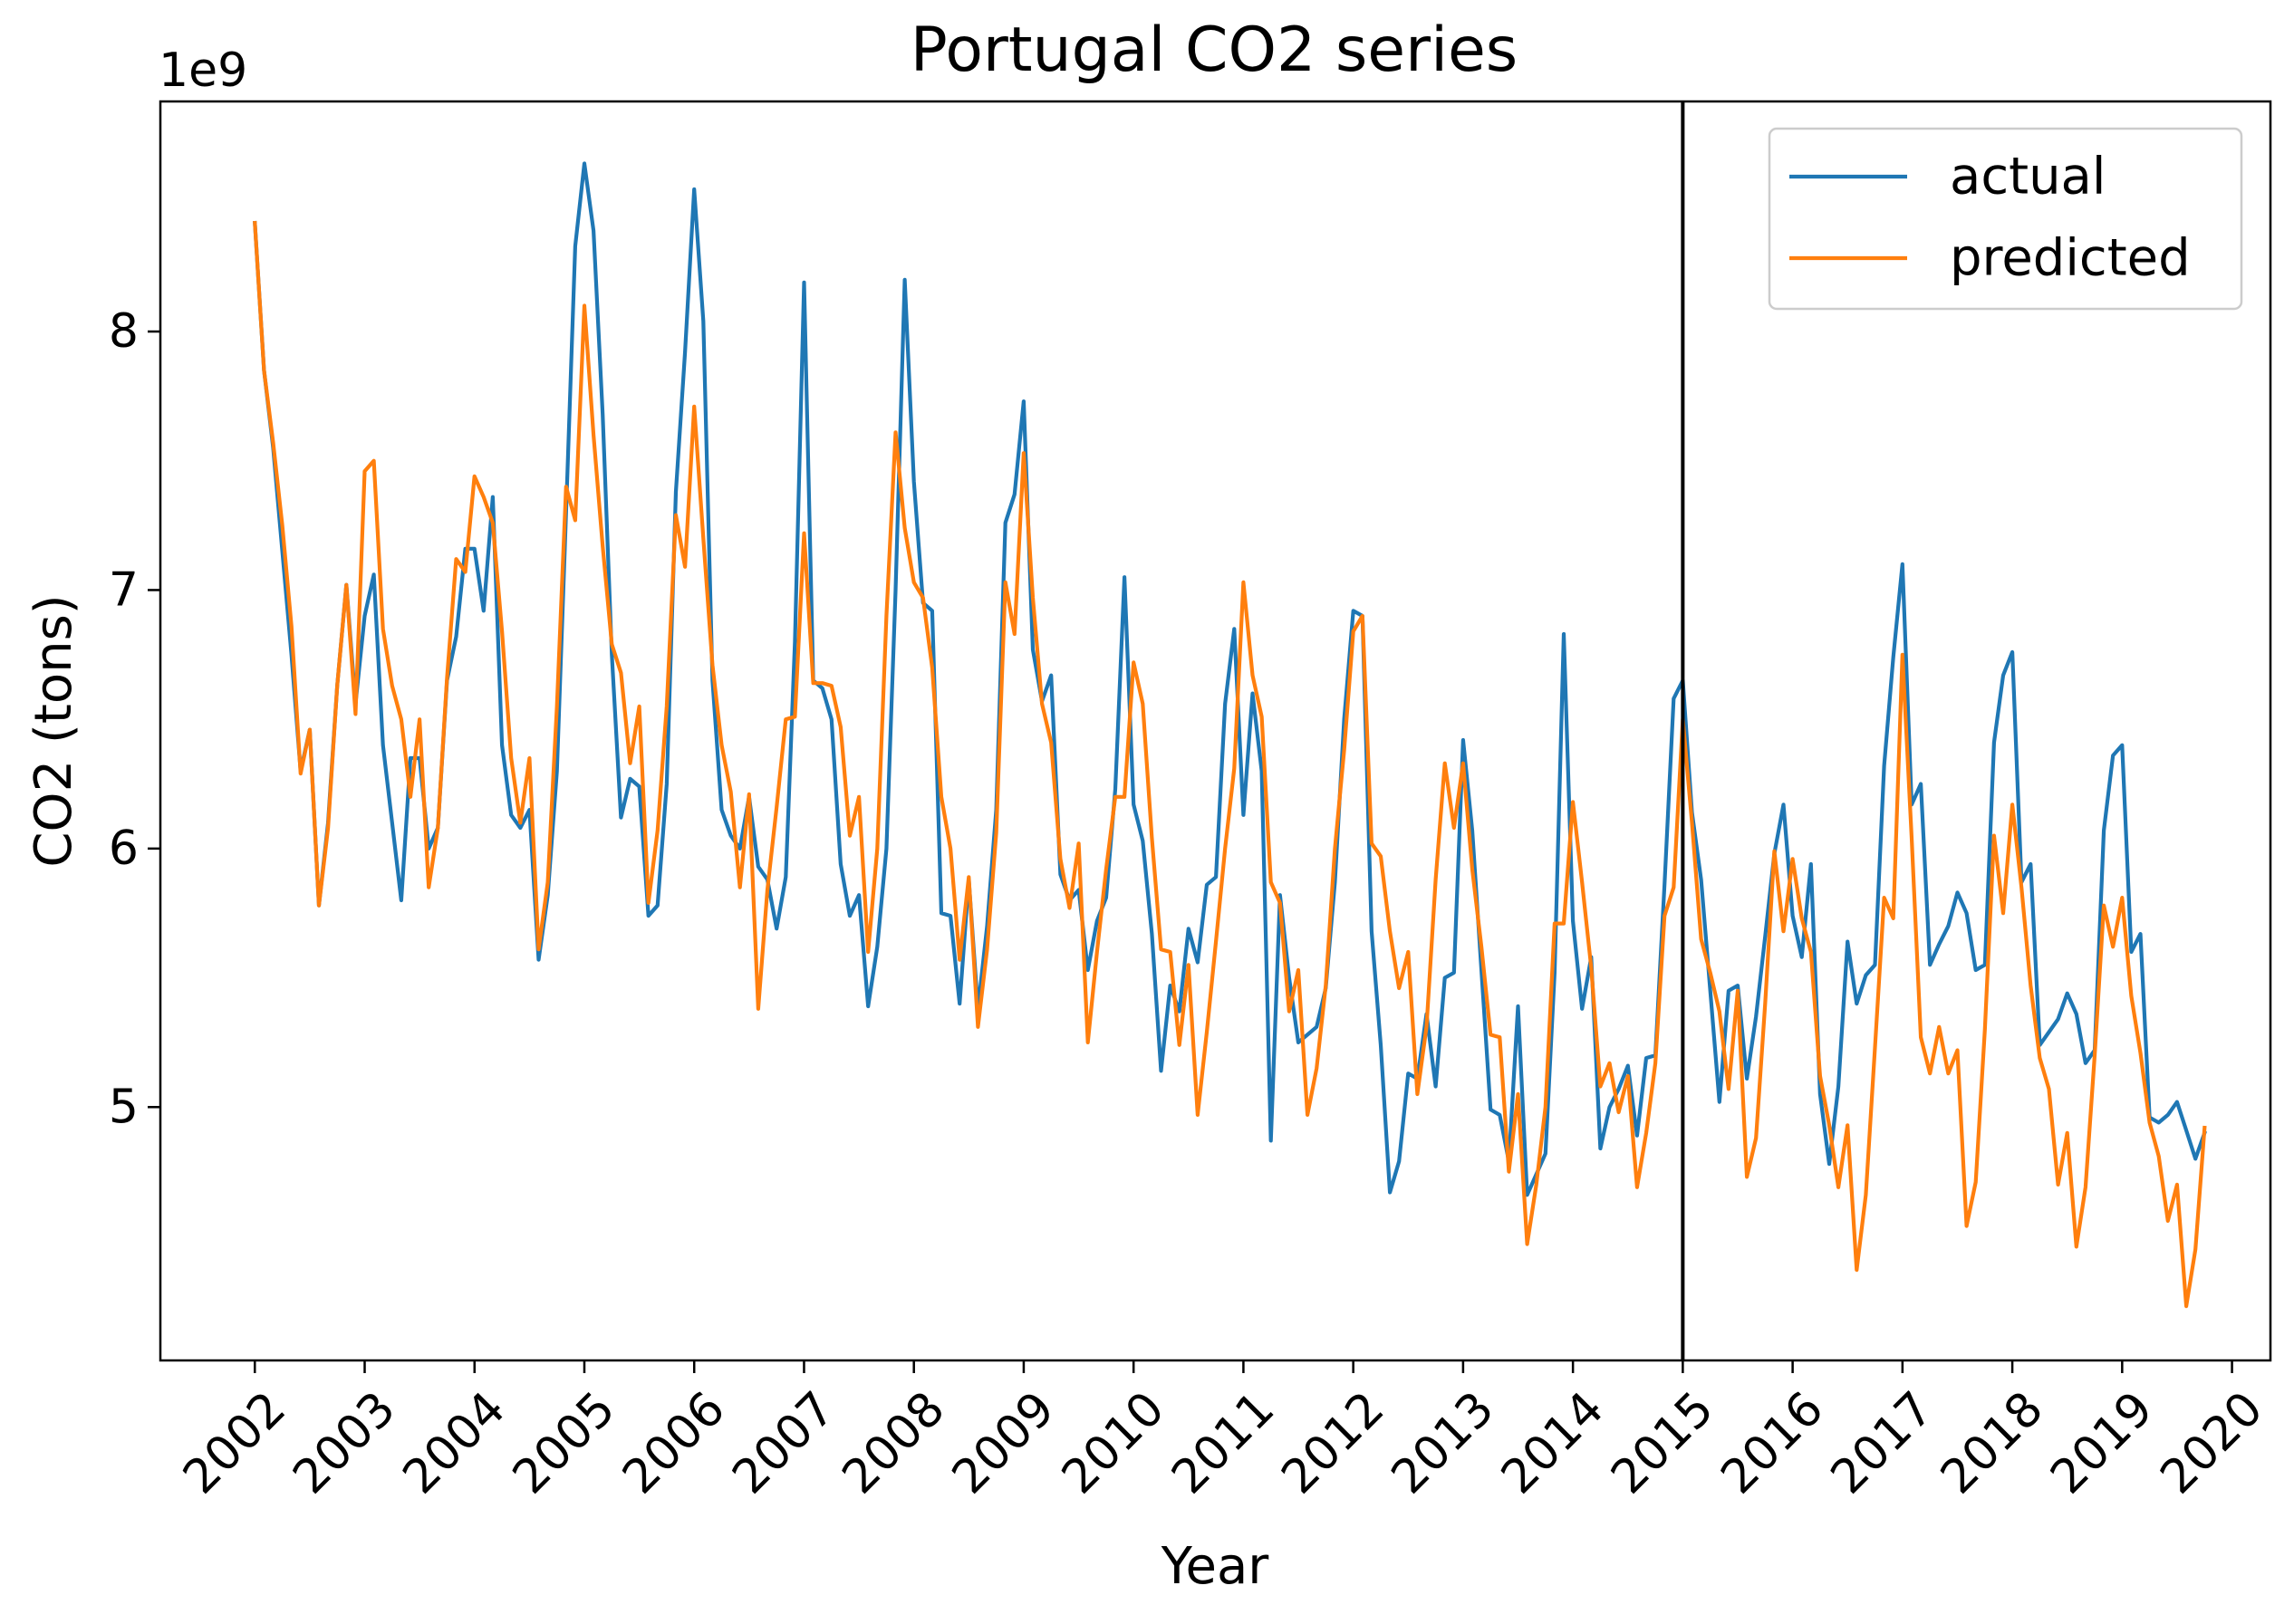  What do you see at coordinates (1215, 1566) in the screenshot?
I see `x-axis-label: Year` at bounding box center [1215, 1566].